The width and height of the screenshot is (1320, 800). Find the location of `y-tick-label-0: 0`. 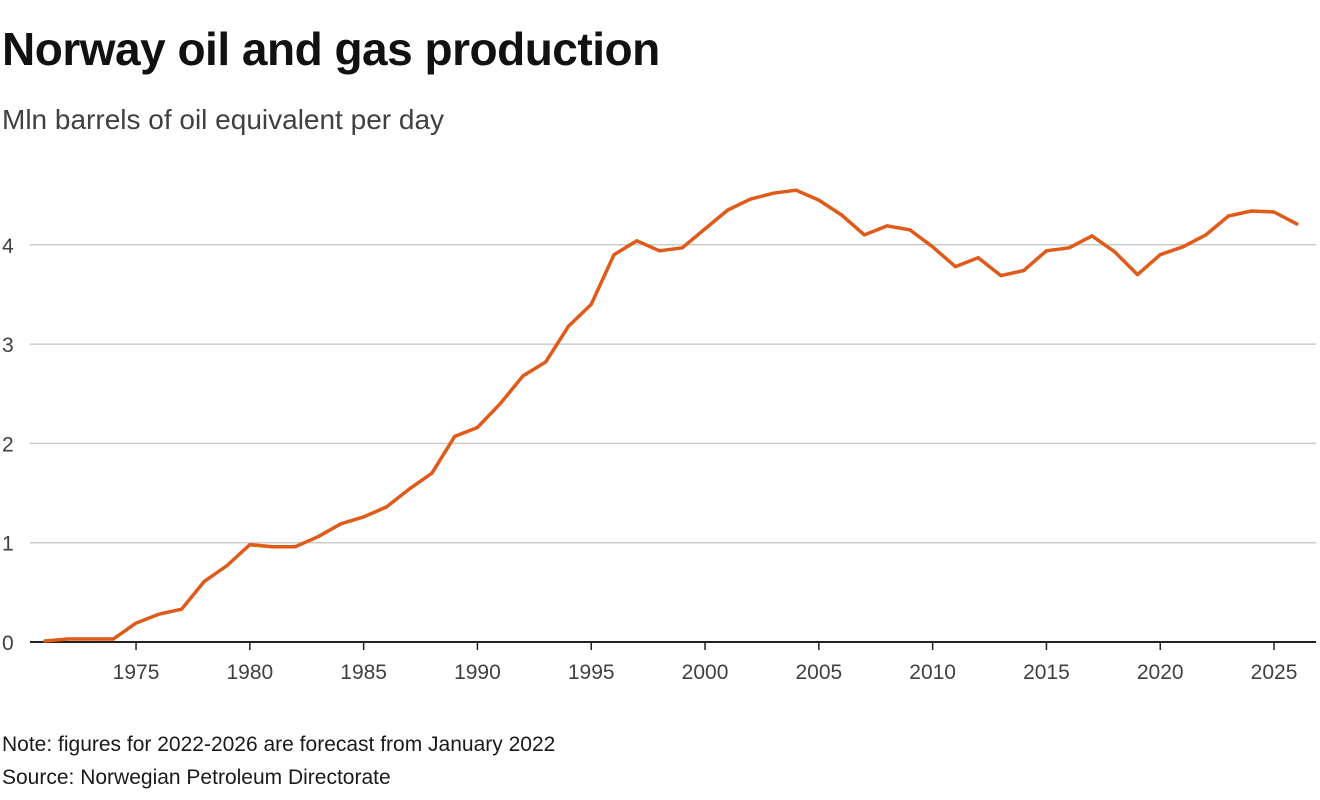

y-tick-label-0: 0 is located at coordinates (8, 643).